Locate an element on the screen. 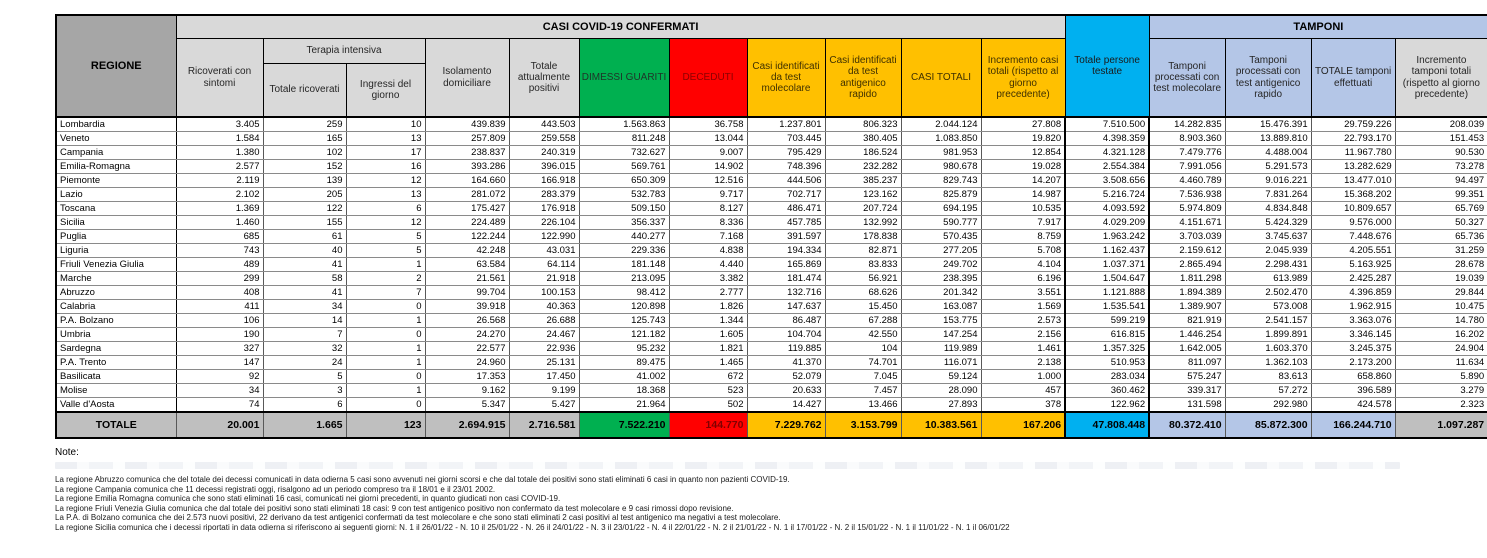 This screenshot has height=558, width=1487. value-cell: 327 is located at coordinates (219, 348).